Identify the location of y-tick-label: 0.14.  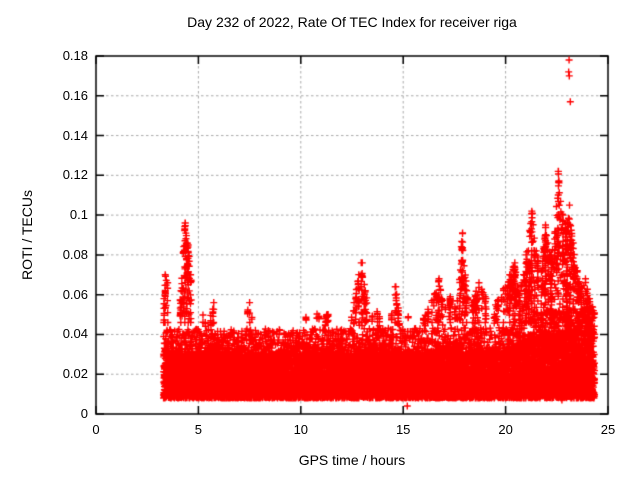
(75, 135).